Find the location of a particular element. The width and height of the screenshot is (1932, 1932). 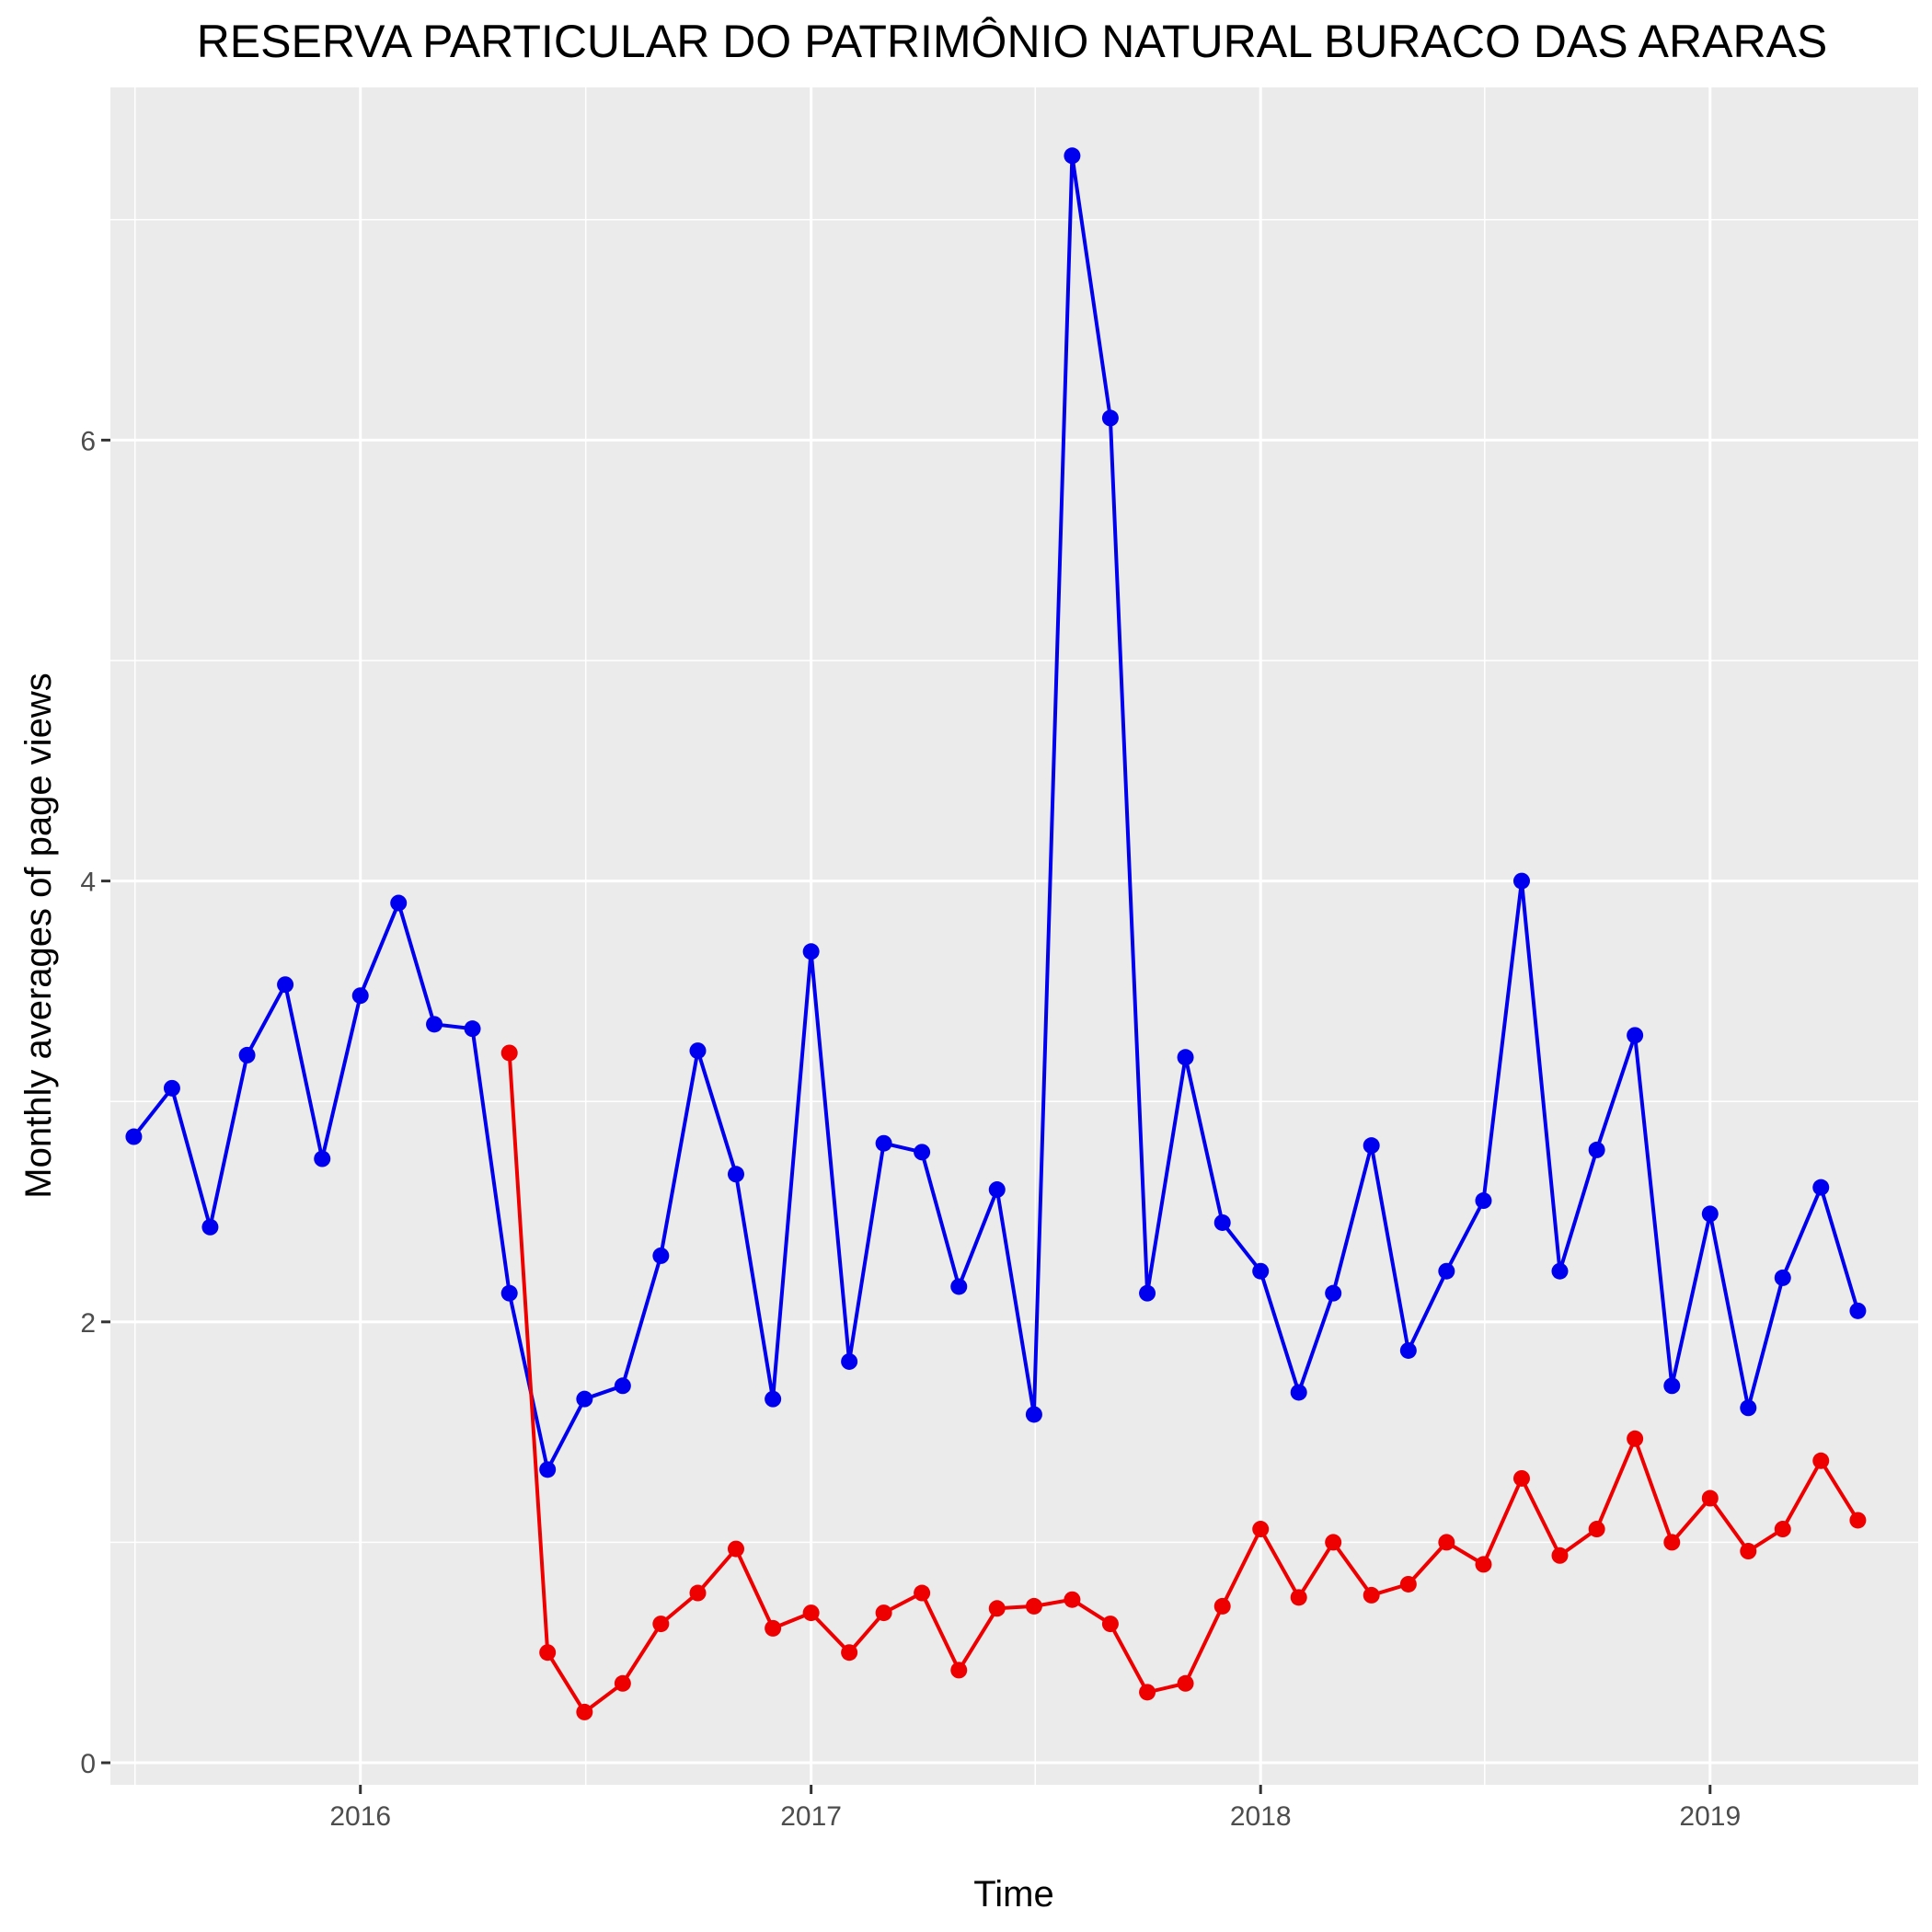

x-tick-label: 2018 is located at coordinates (1261, 1816).